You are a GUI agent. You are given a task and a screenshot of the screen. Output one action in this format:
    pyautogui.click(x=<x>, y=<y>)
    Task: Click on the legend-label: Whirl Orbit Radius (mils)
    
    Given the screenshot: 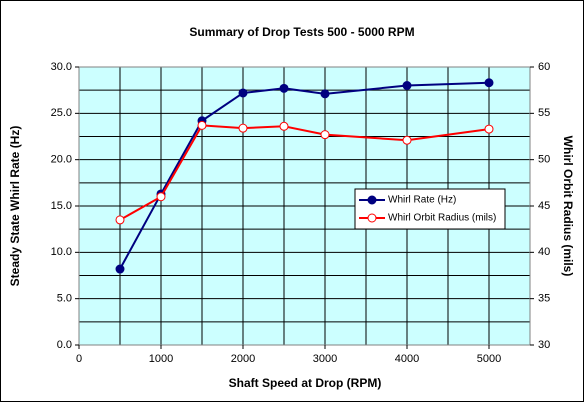 What is the action you would take?
    pyautogui.click(x=442, y=218)
    